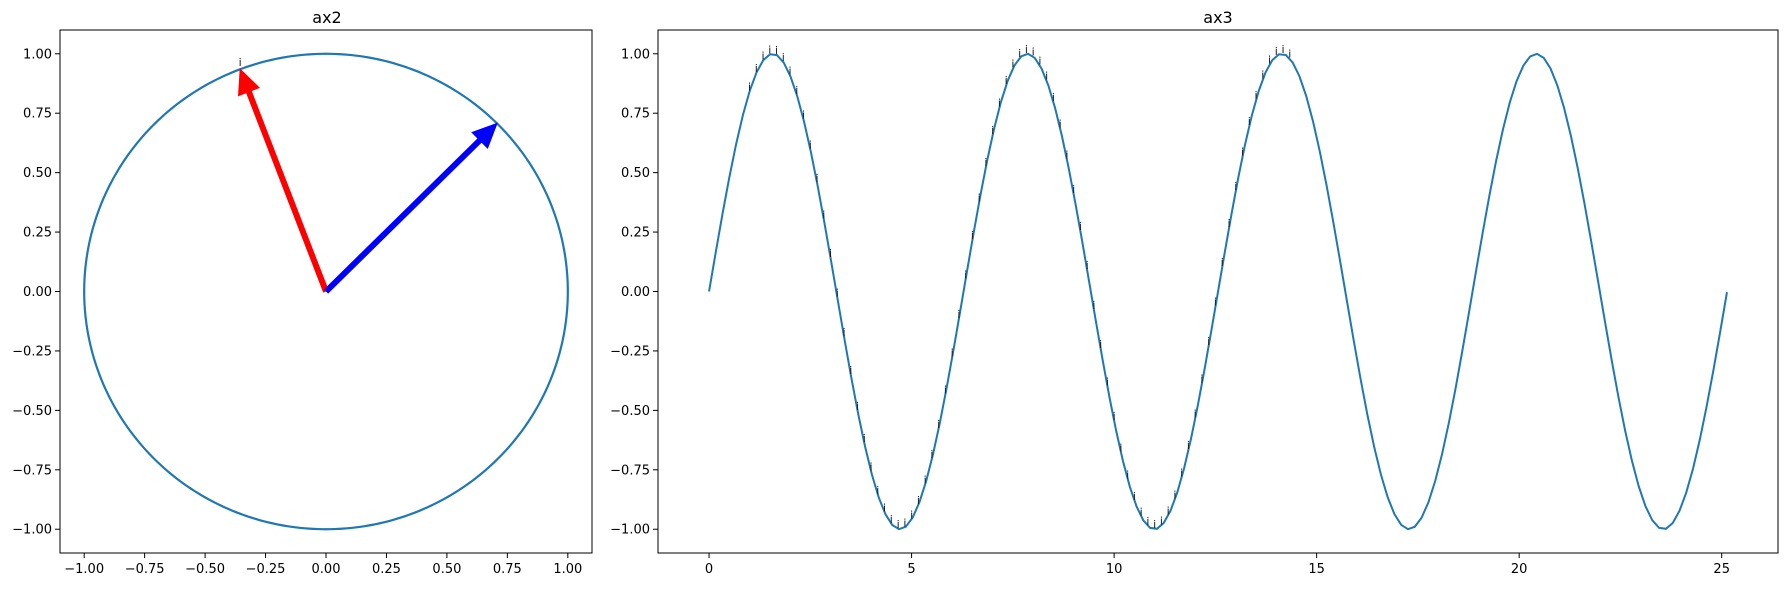 This screenshot has height=589, width=1789. Describe the element at coordinates (1519, 569) in the screenshot. I see `ax3-xtick-label: 20` at that location.